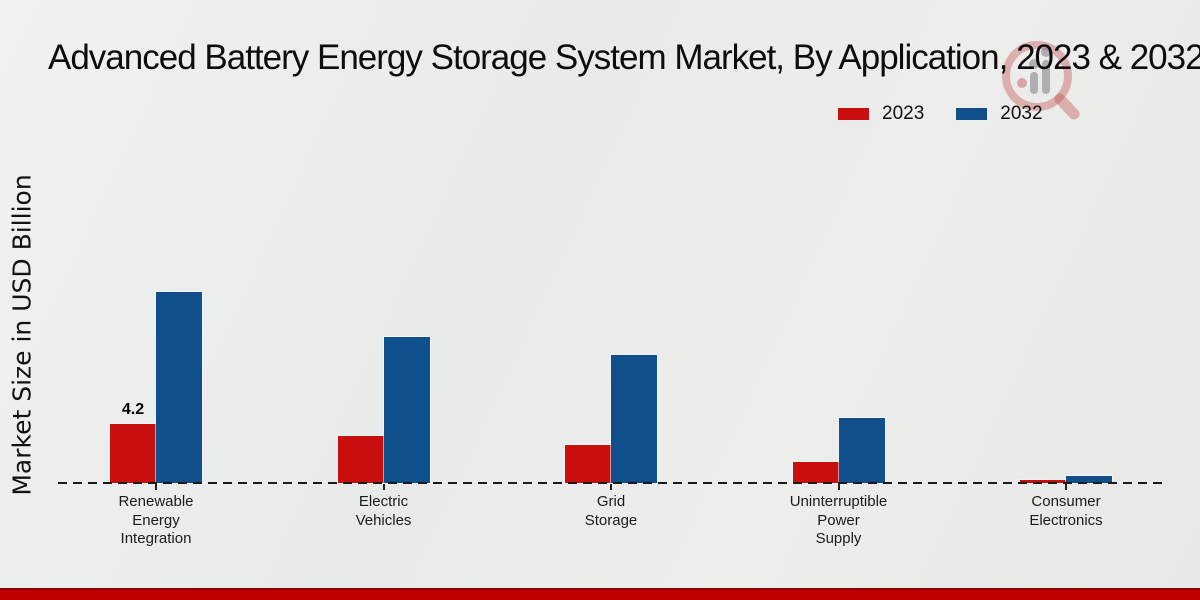  What do you see at coordinates (838, 520) in the screenshot?
I see `category-label: Uninterruptible Power Supply` at bounding box center [838, 520].